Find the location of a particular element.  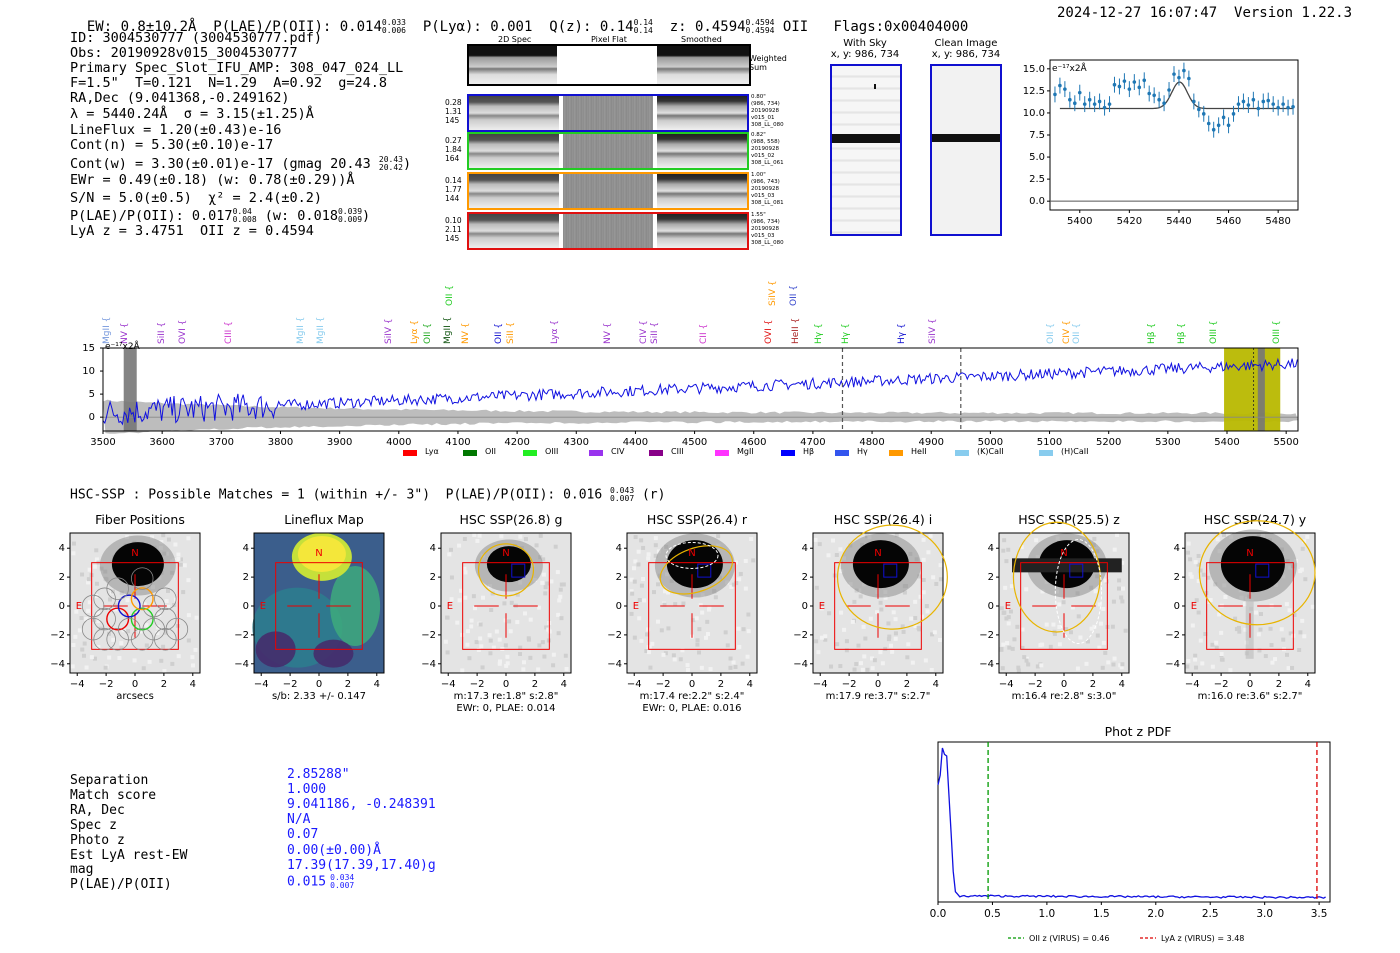

match-label: P(LAE)/P(OII) is located at coordinates (121, 884).